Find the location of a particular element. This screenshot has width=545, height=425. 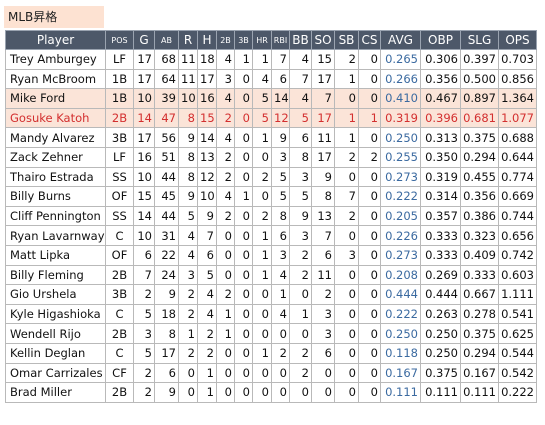

cell: 0.688 is located at coordinates (517, 137).